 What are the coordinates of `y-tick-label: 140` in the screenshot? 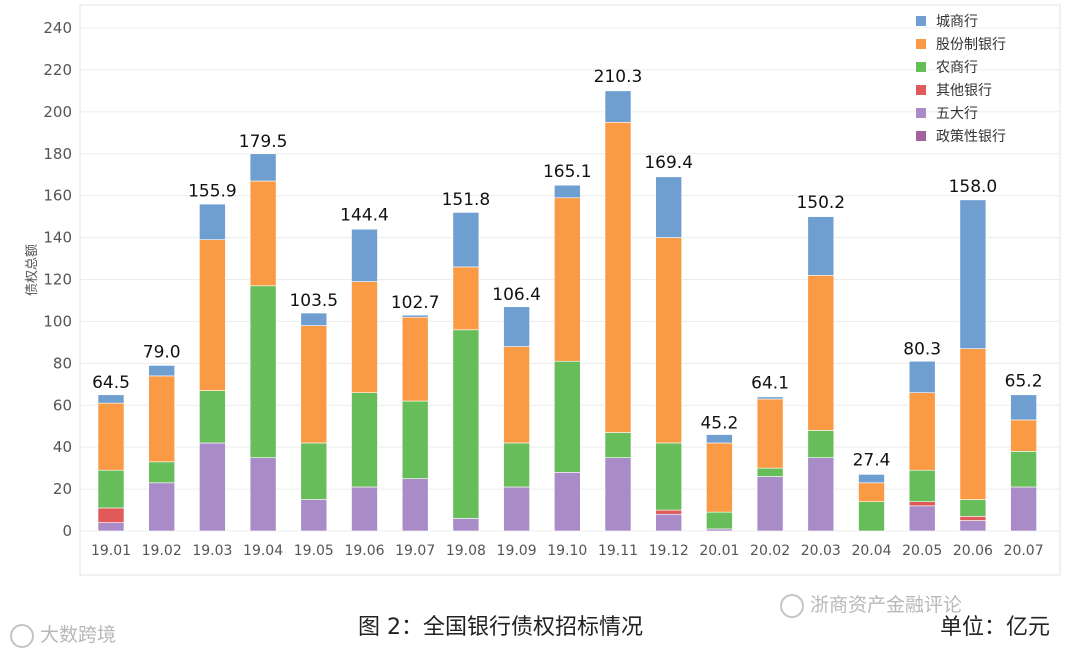 It's located at (57, 238).